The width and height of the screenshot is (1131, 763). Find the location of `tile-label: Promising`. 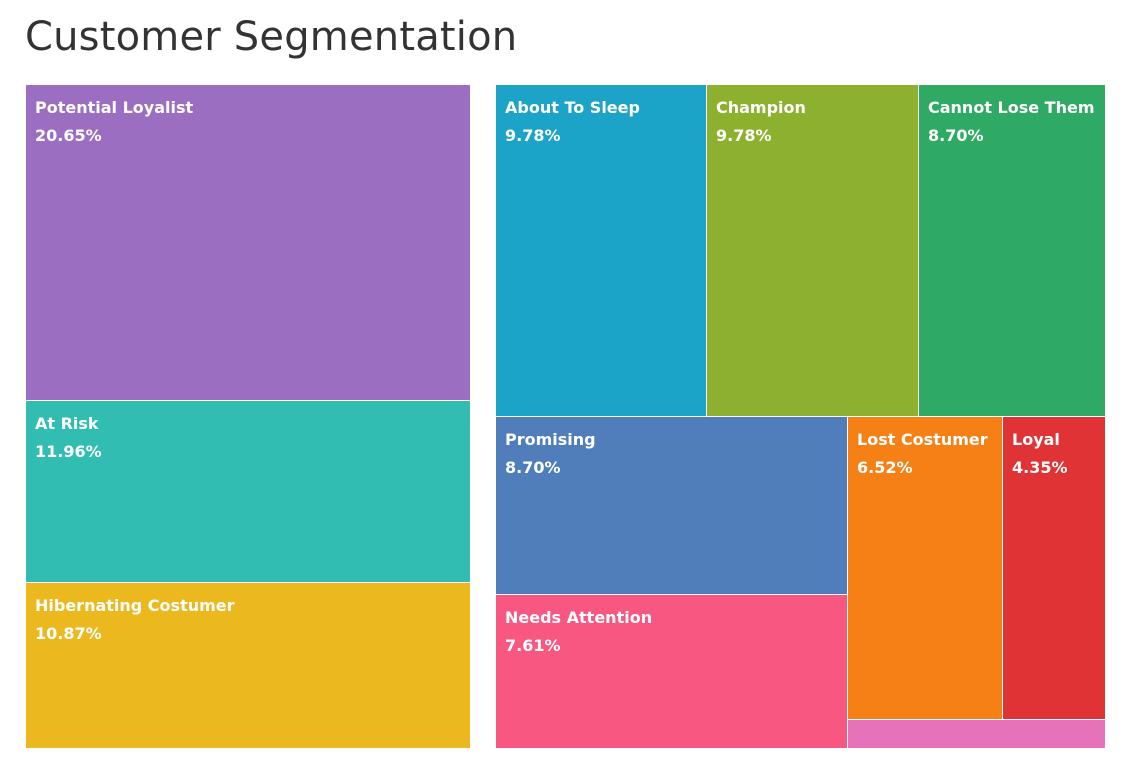

tile-label: Promising is located at coordinates (550, 439).